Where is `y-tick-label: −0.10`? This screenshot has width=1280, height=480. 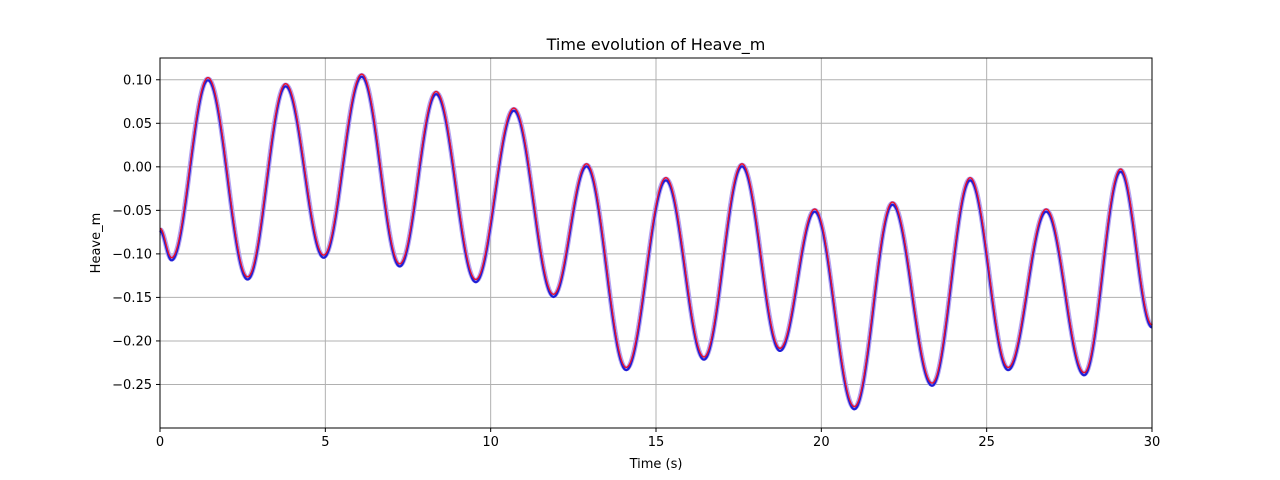 y-tick-label: −0.10 is located at coordinates (132, 254).